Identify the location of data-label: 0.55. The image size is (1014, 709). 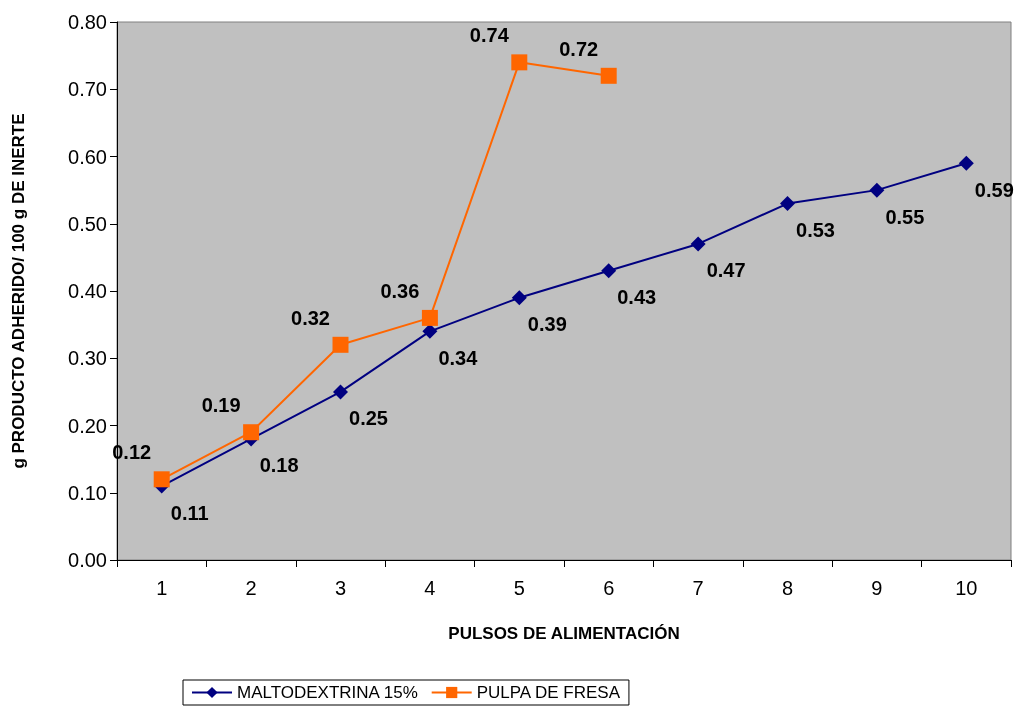
(905, 216).